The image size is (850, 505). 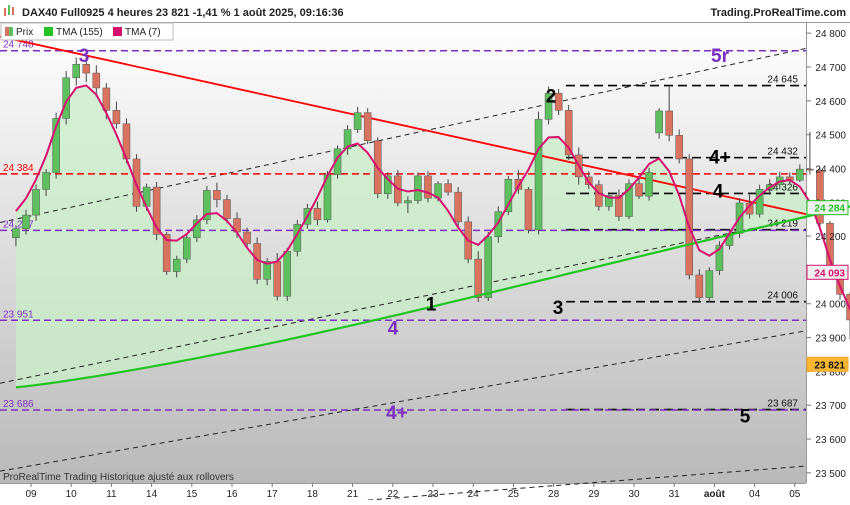 I want to click on wave-label-3: 2, so click(x=551, y=97).